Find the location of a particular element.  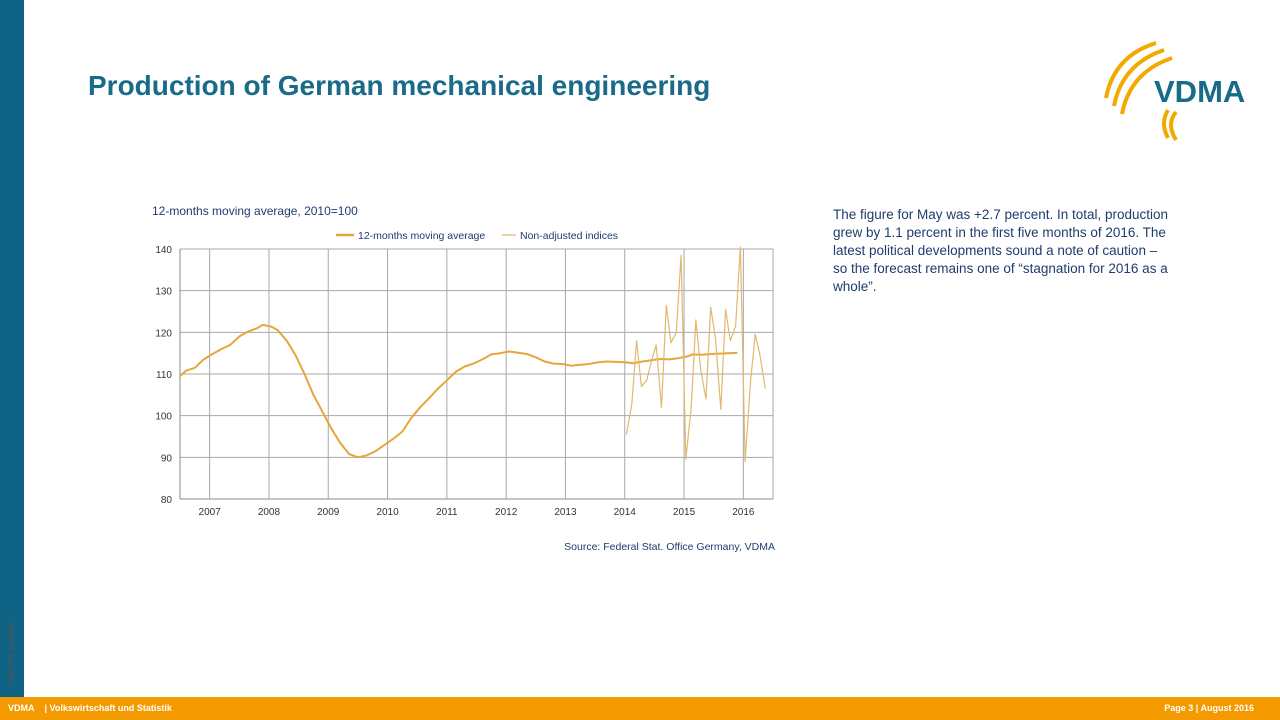

x-tick-label-2013: 2013 is located at coordinates (565, 512).